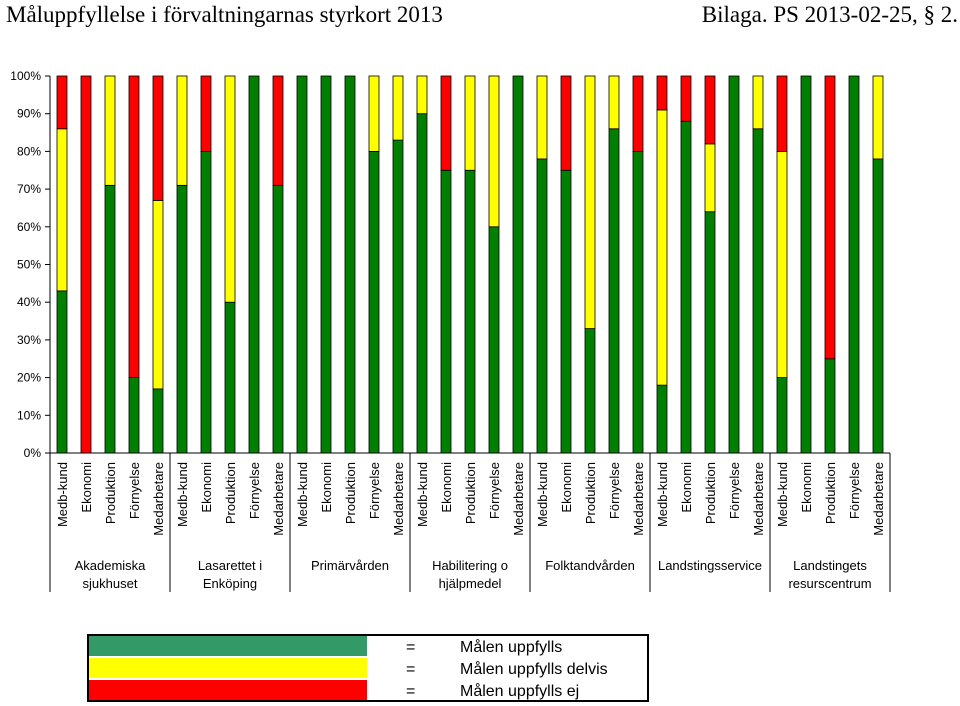 Image resolution: width=960 pixels, height=706 pixels. What do you see at coordinates (29, 265) in the screenshot?
I see `y-tick-label: 50%` at bounding box center [29, 265].